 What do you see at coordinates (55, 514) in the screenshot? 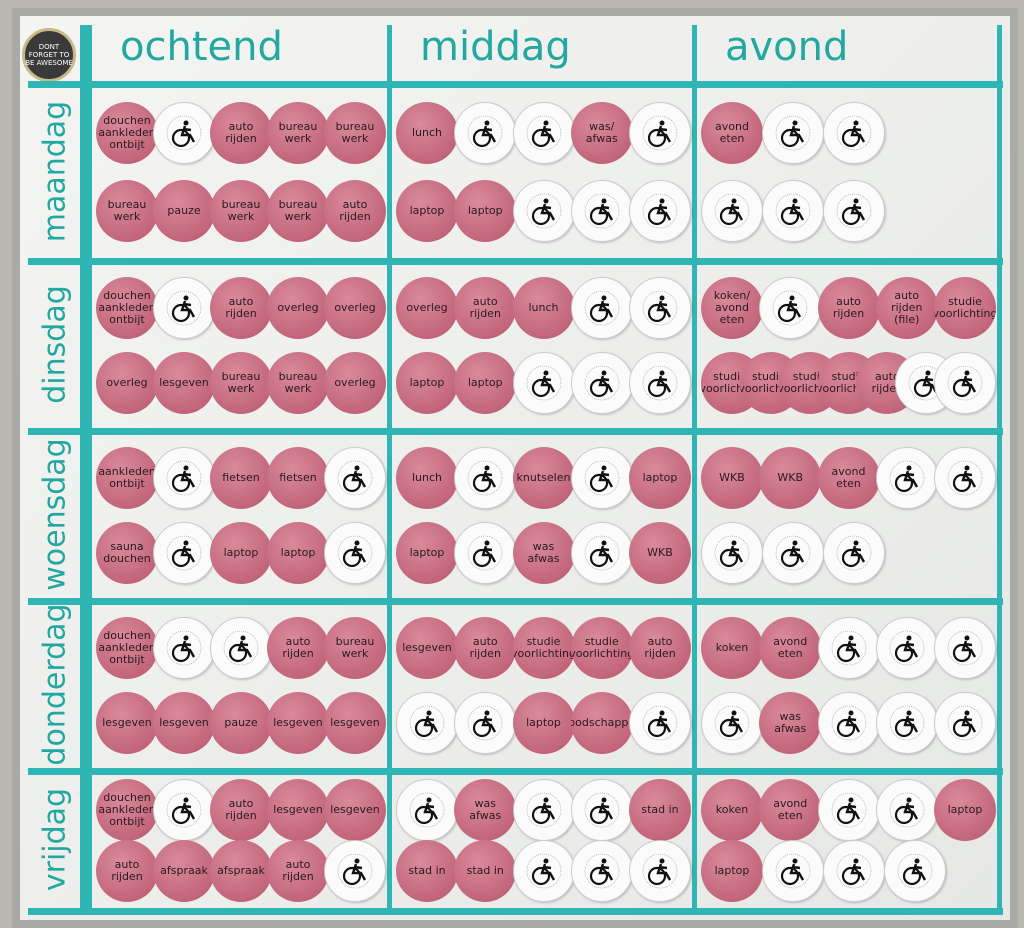
I see `day-label: woensdag` at bounding box center [55, 514].